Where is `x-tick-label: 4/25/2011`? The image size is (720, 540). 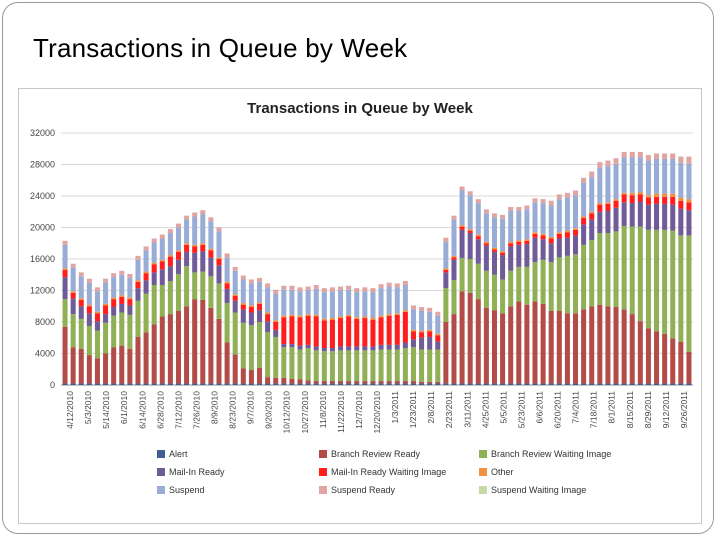 x-tick-label: 4/25/2011 is located at coordinates (485, 409).